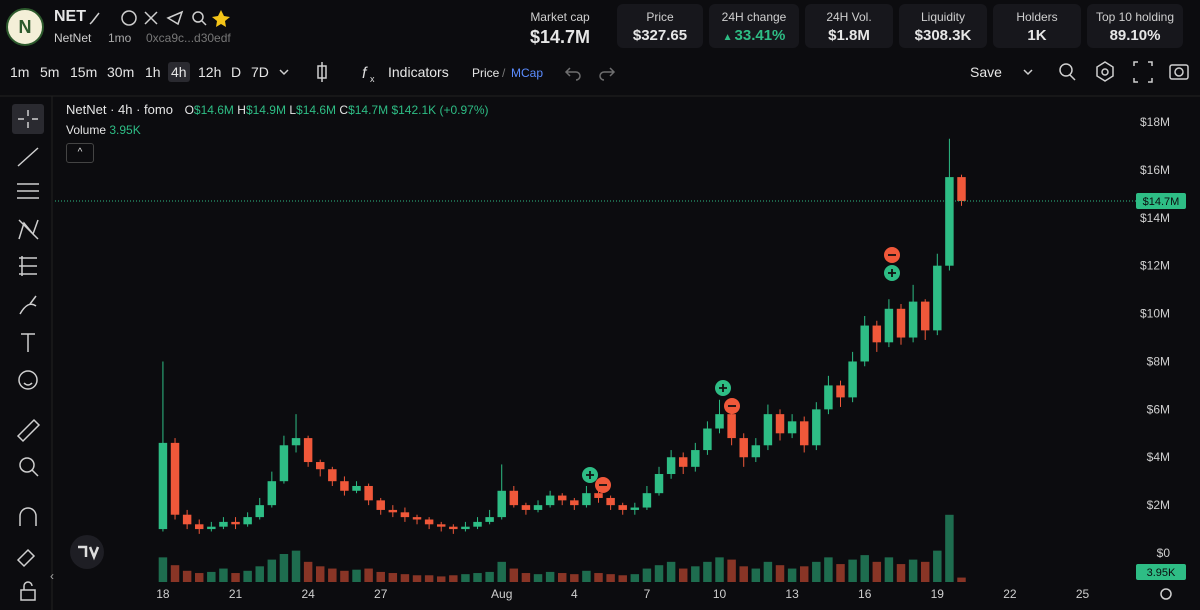 This screenshot has width=1200, height=610. Describe the element at coordinates (20, 72) in the screenshot. I see `timeframe: 1m` at that location.